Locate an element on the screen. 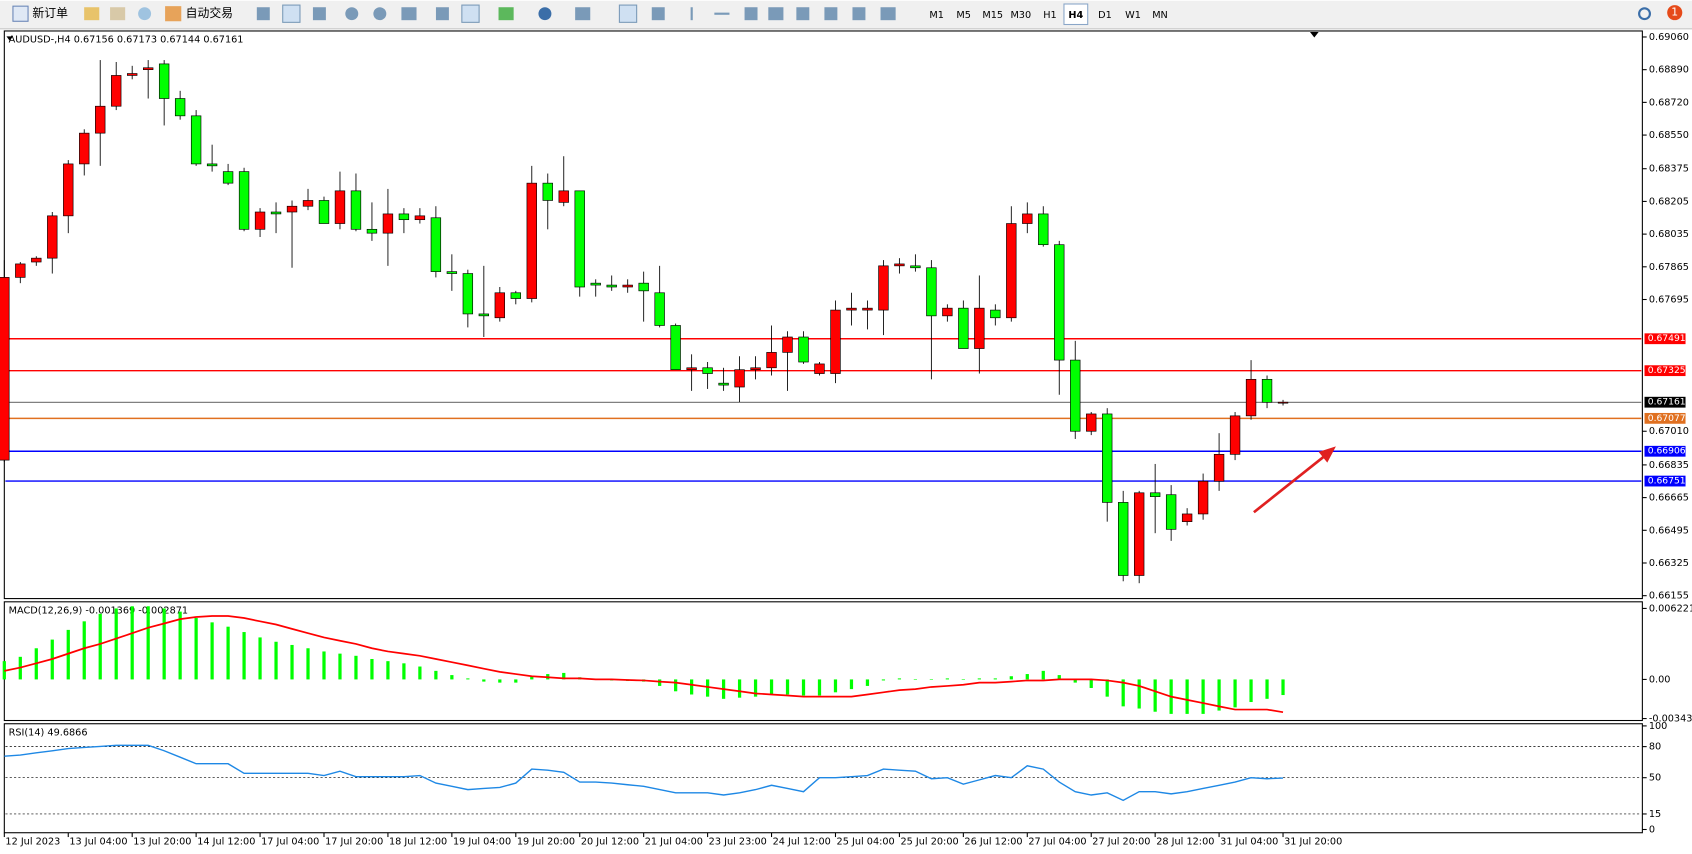 The height and width of the screenshot is (854, 1692). auto-trading-button: 自动交易 is located at coordinates (209, 13).